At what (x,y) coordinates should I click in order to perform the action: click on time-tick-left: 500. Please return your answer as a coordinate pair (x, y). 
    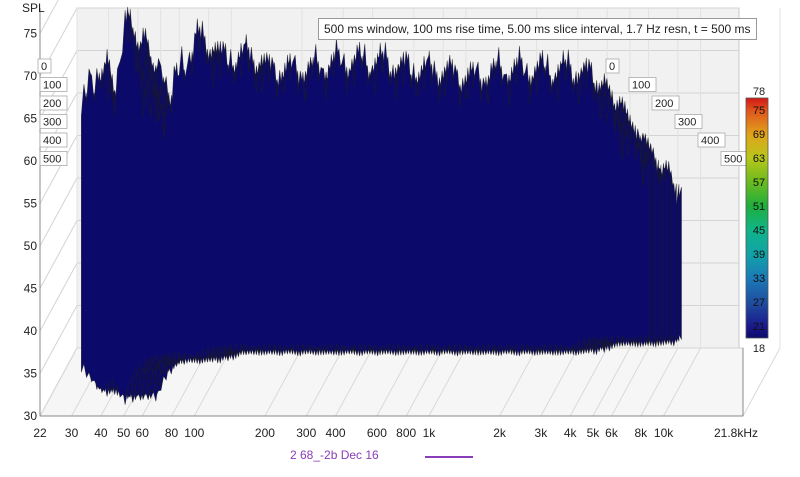
    Looking at the image, I should click on (53, 158).